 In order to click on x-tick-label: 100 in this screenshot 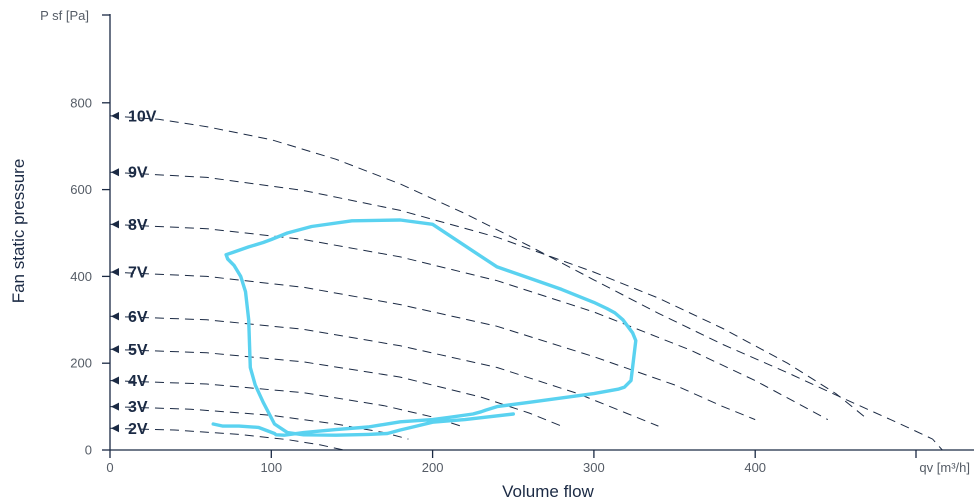, I will do `click(271, 467)`.